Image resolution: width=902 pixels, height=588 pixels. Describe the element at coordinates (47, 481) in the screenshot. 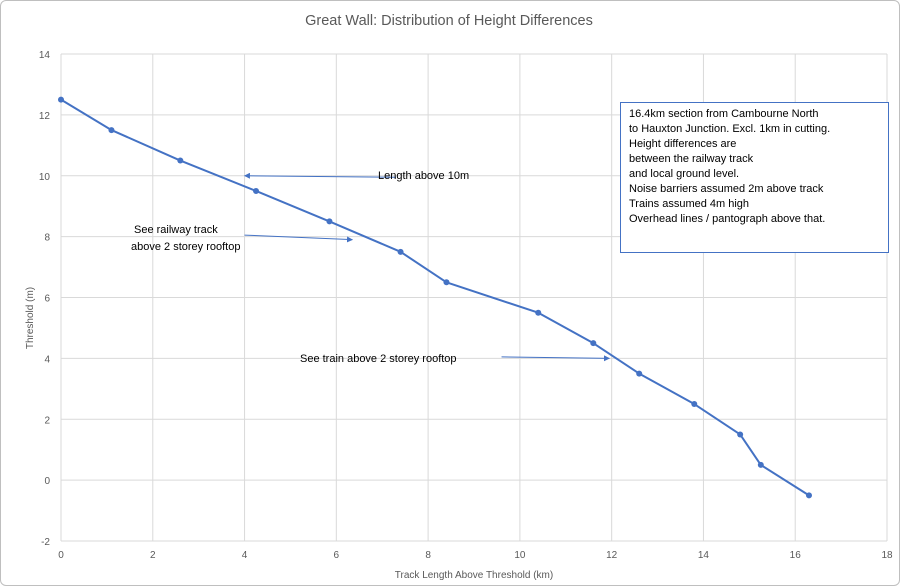

I see `y-tick-label: 0` at that location.